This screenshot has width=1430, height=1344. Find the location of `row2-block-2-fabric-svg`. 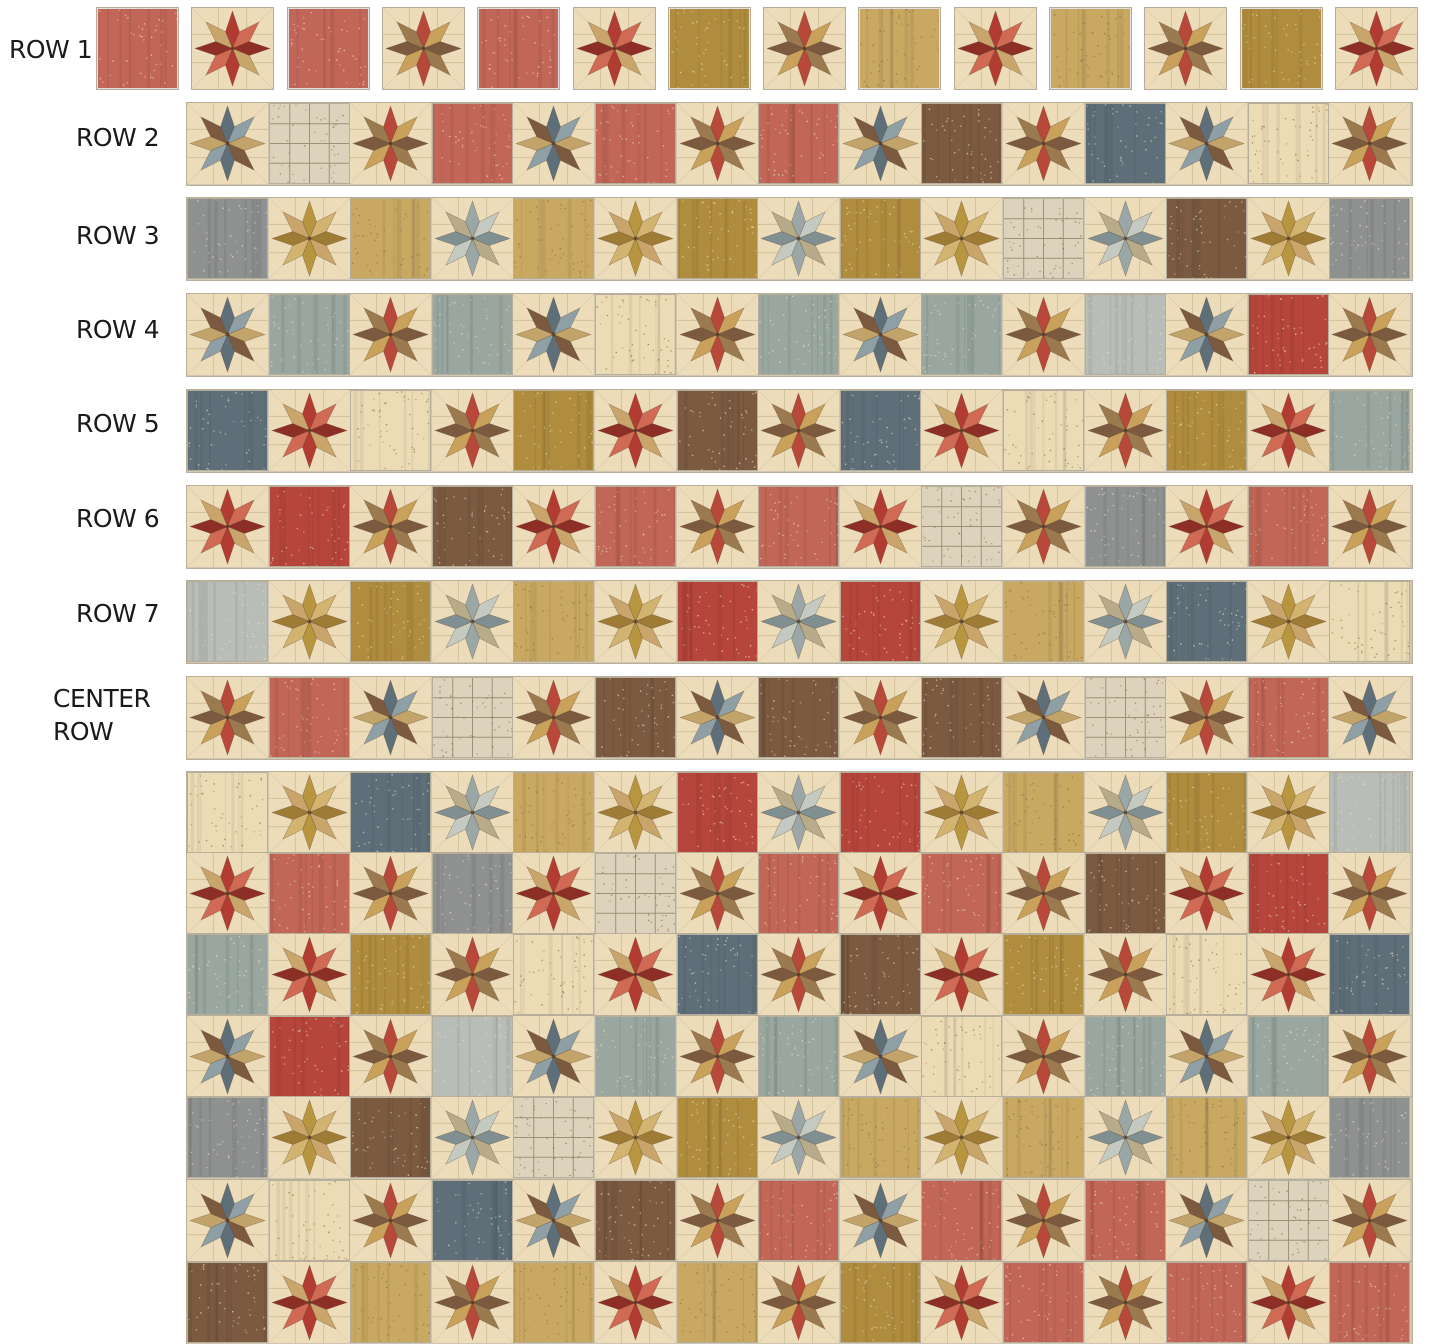

row2-block-2-fabric-svg is located at coordinates (309, 143).